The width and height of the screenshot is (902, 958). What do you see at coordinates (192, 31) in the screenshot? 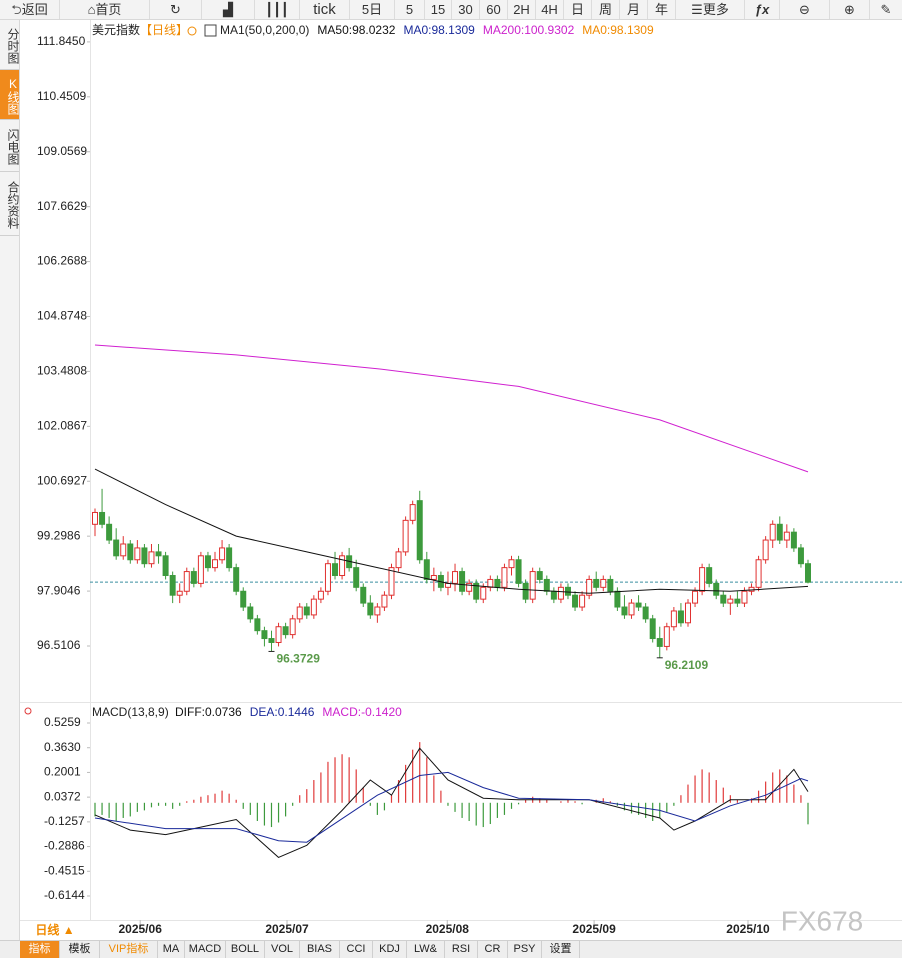
I see `settings-icon` at bounding box center [192, 31].